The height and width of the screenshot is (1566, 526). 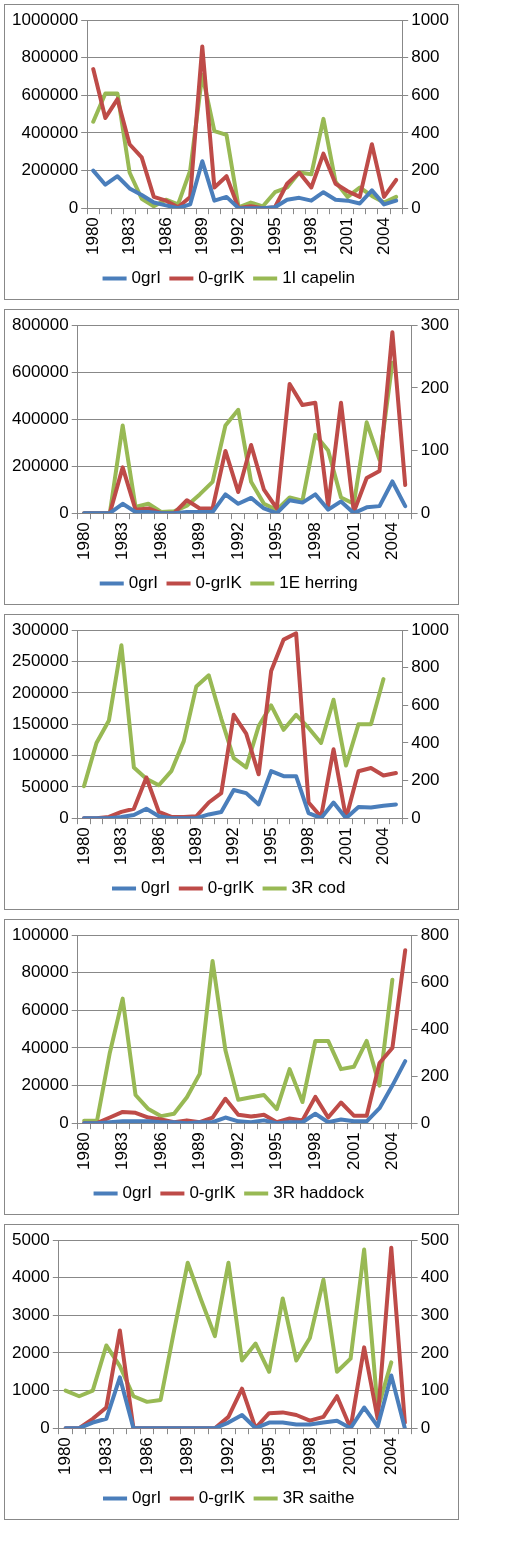 I want to click on y-tick-label: 2000, so click(x=30, y=1352).